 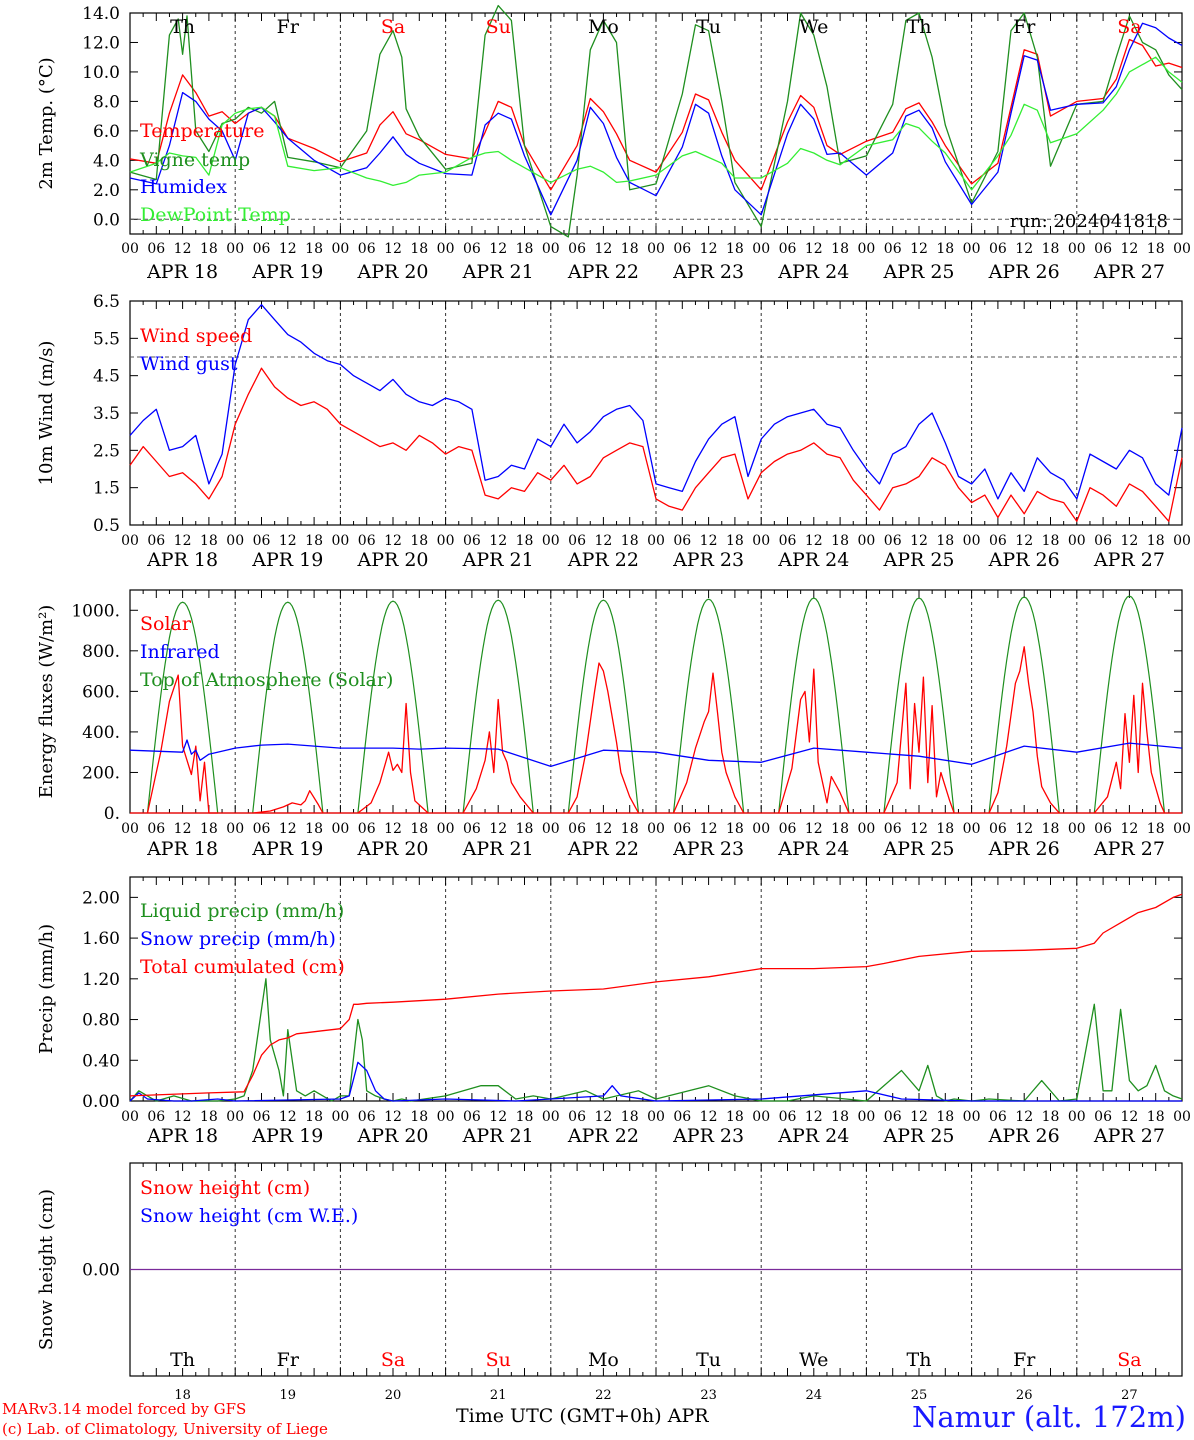 I want to click on y-tick-label: 14.0, so click(x=101, y=14).